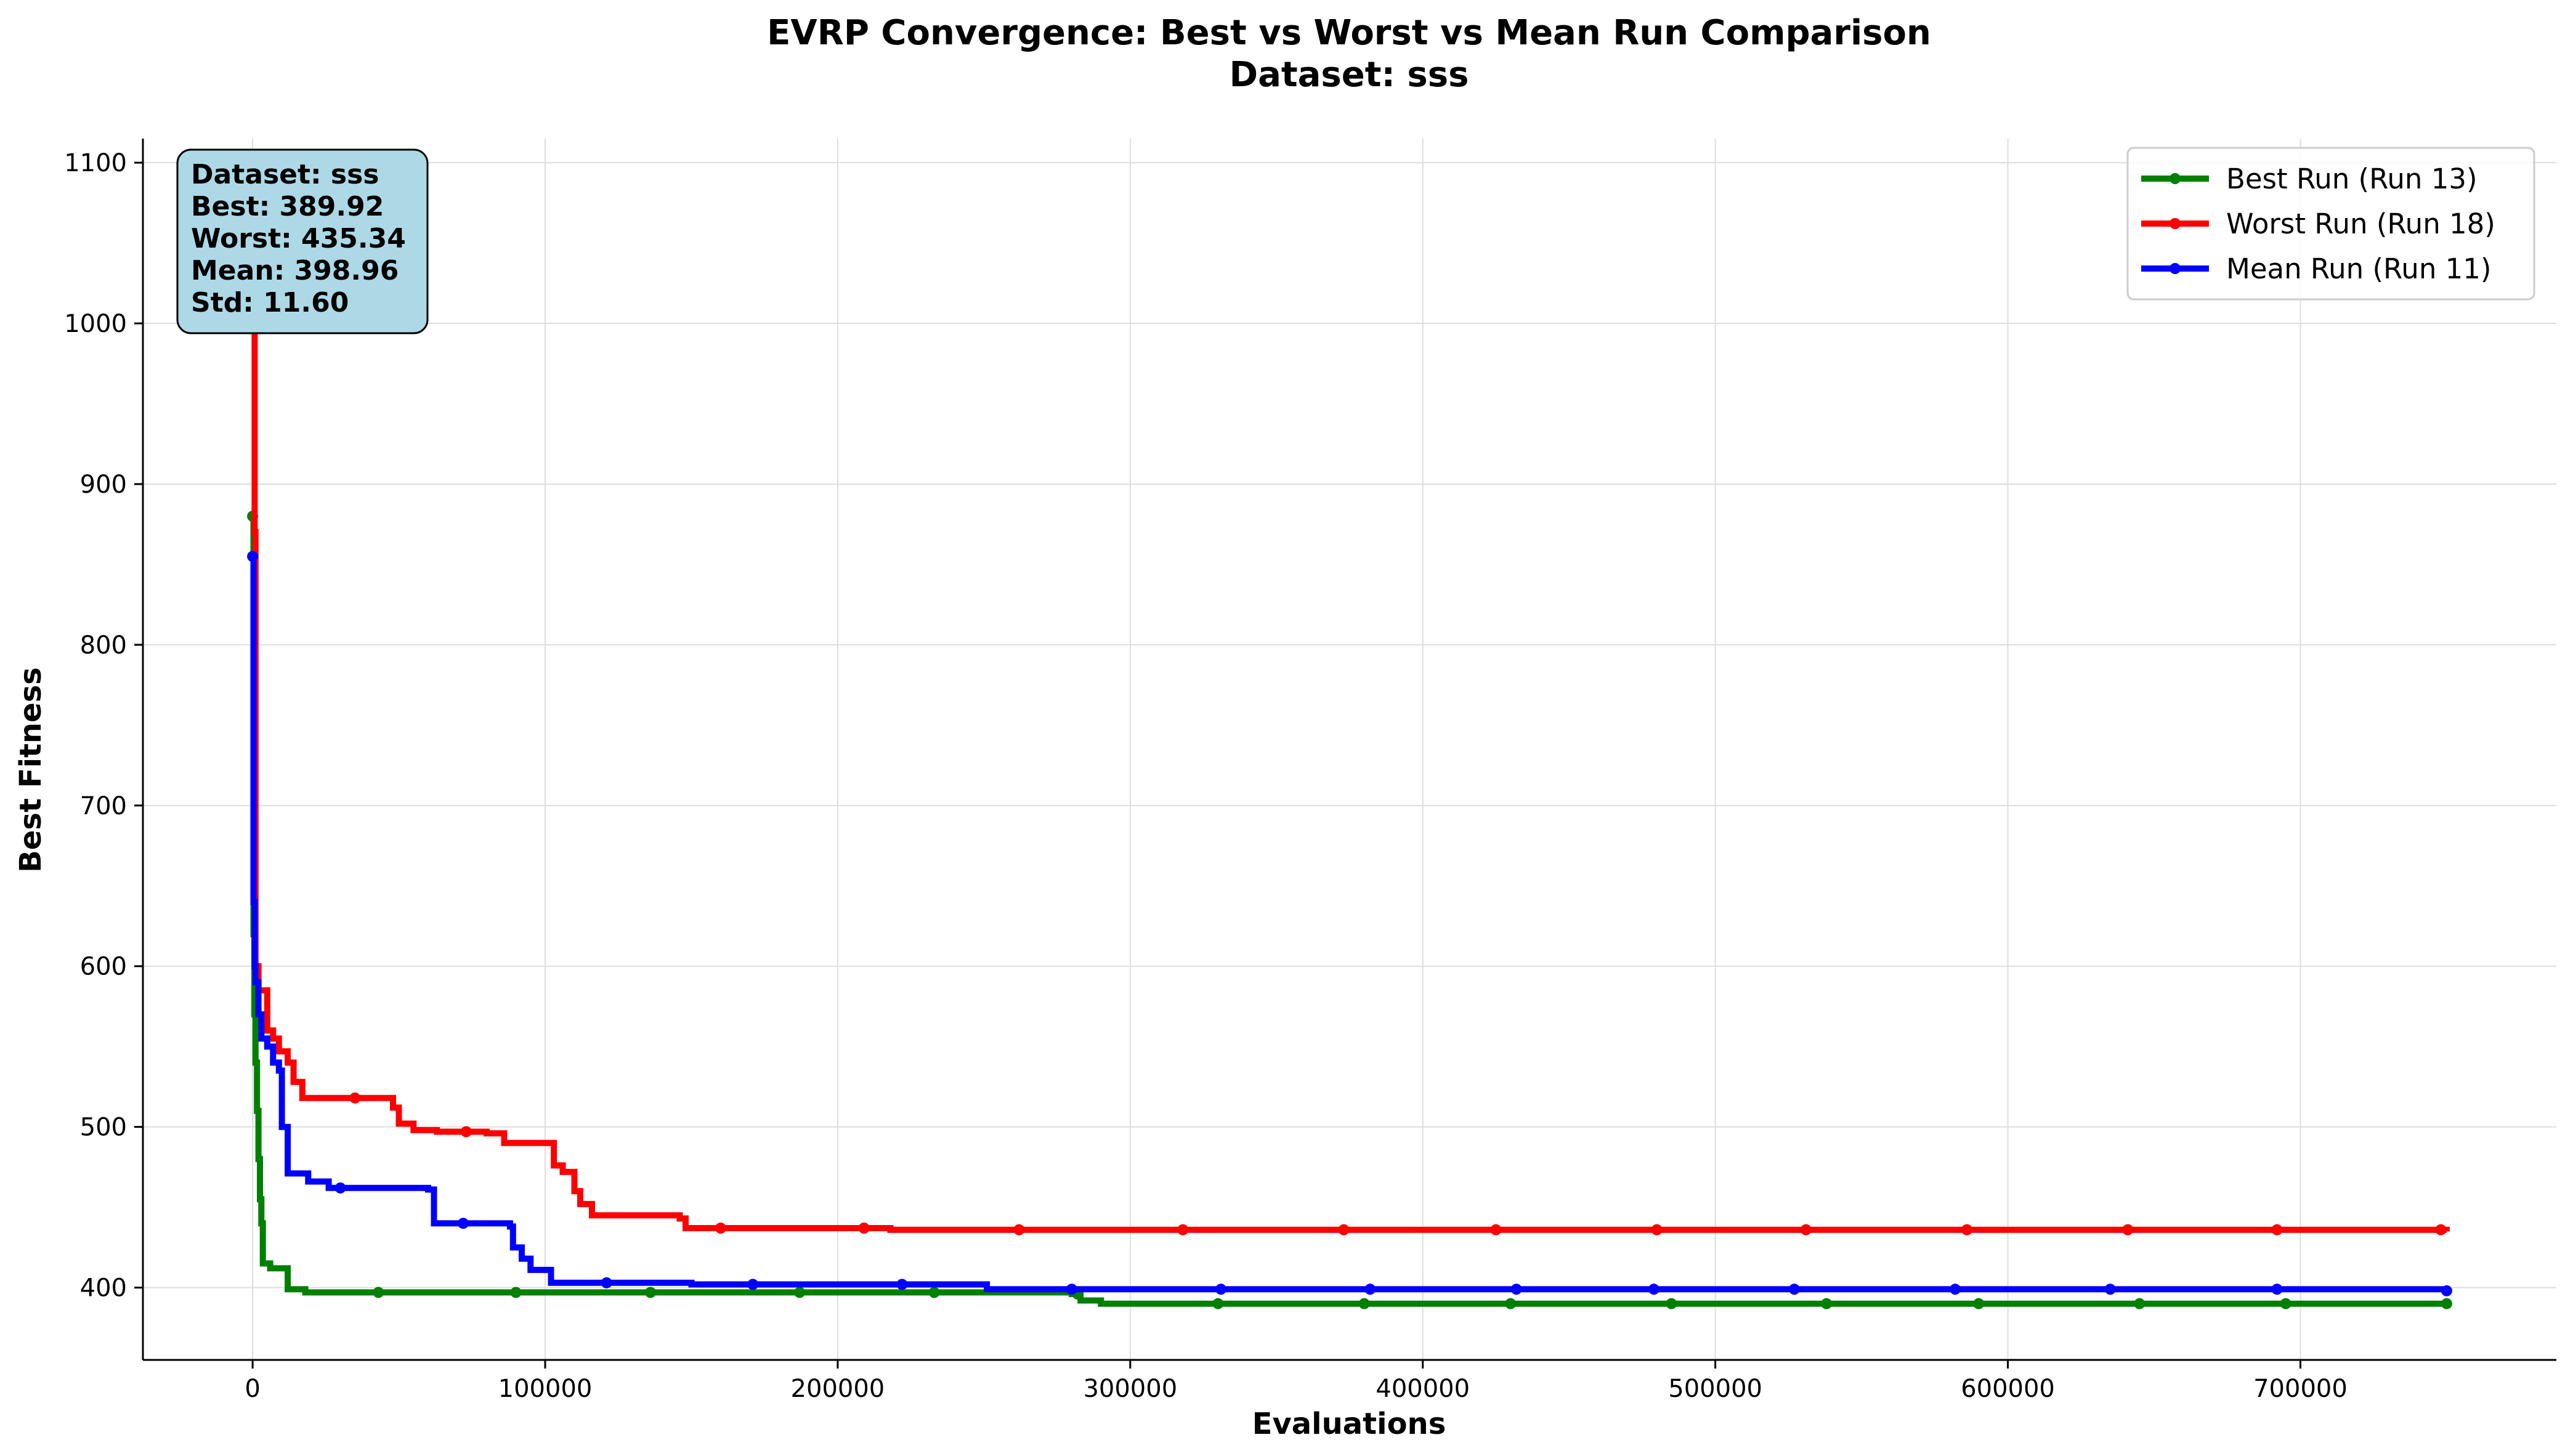 The height and width of the screenshot is (1456, 2565). Describe the element at coordinates (103, 967) in the screenshot. I see `y-tick-label: 600` at that location.